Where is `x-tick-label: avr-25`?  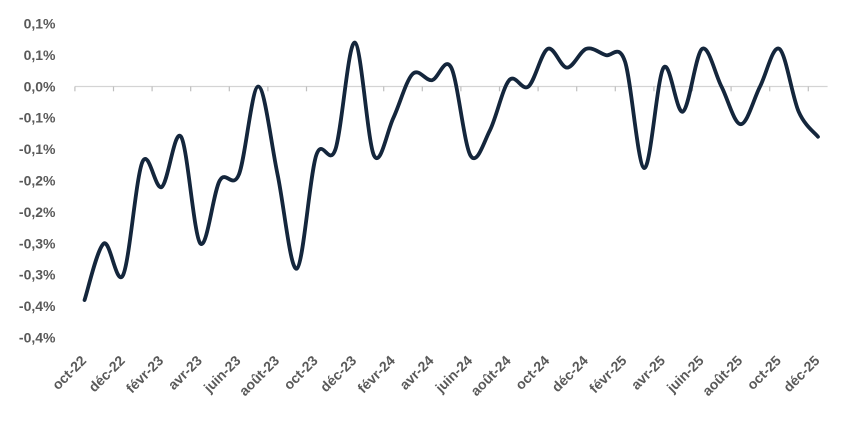 x-tick-label: avr-25 is located at coordinates (648, 372).